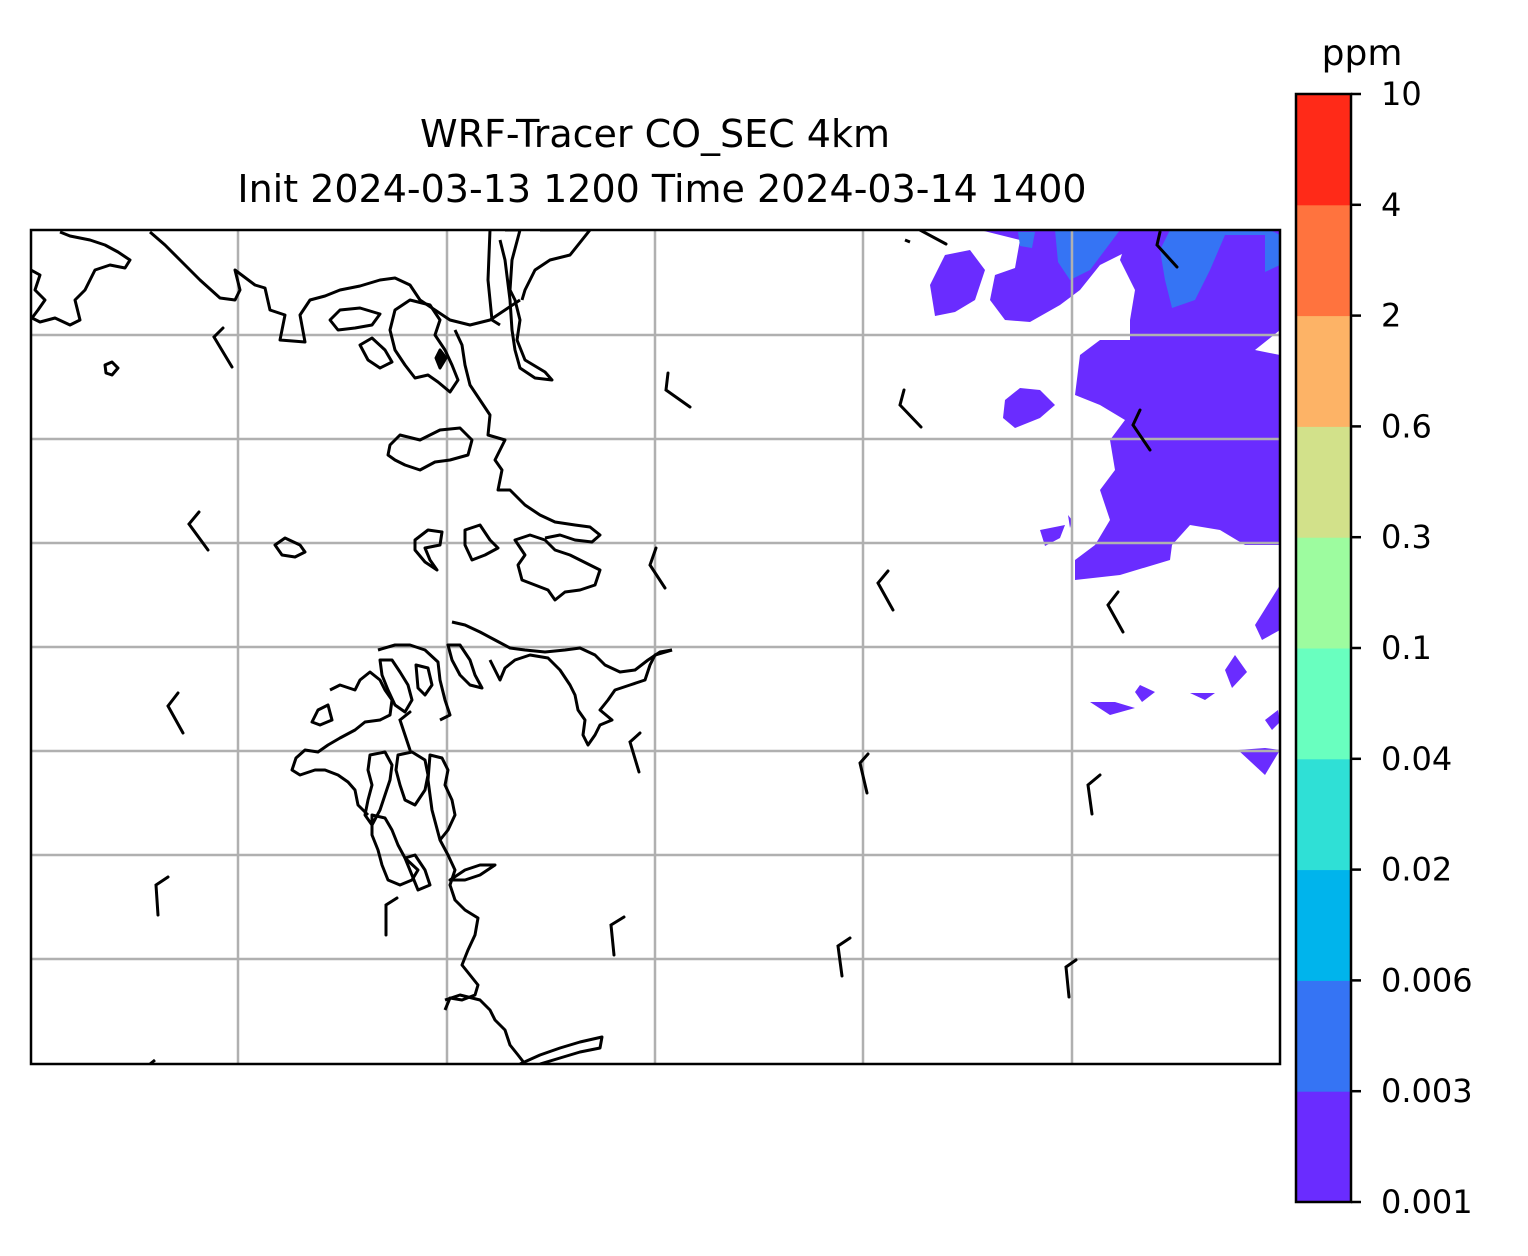 This screenshot has width=1528, height=1256. Describe the element at coordinates (1427, 980) in the screenshot. I see `colorbar-tick-label: 0.006` at that location.